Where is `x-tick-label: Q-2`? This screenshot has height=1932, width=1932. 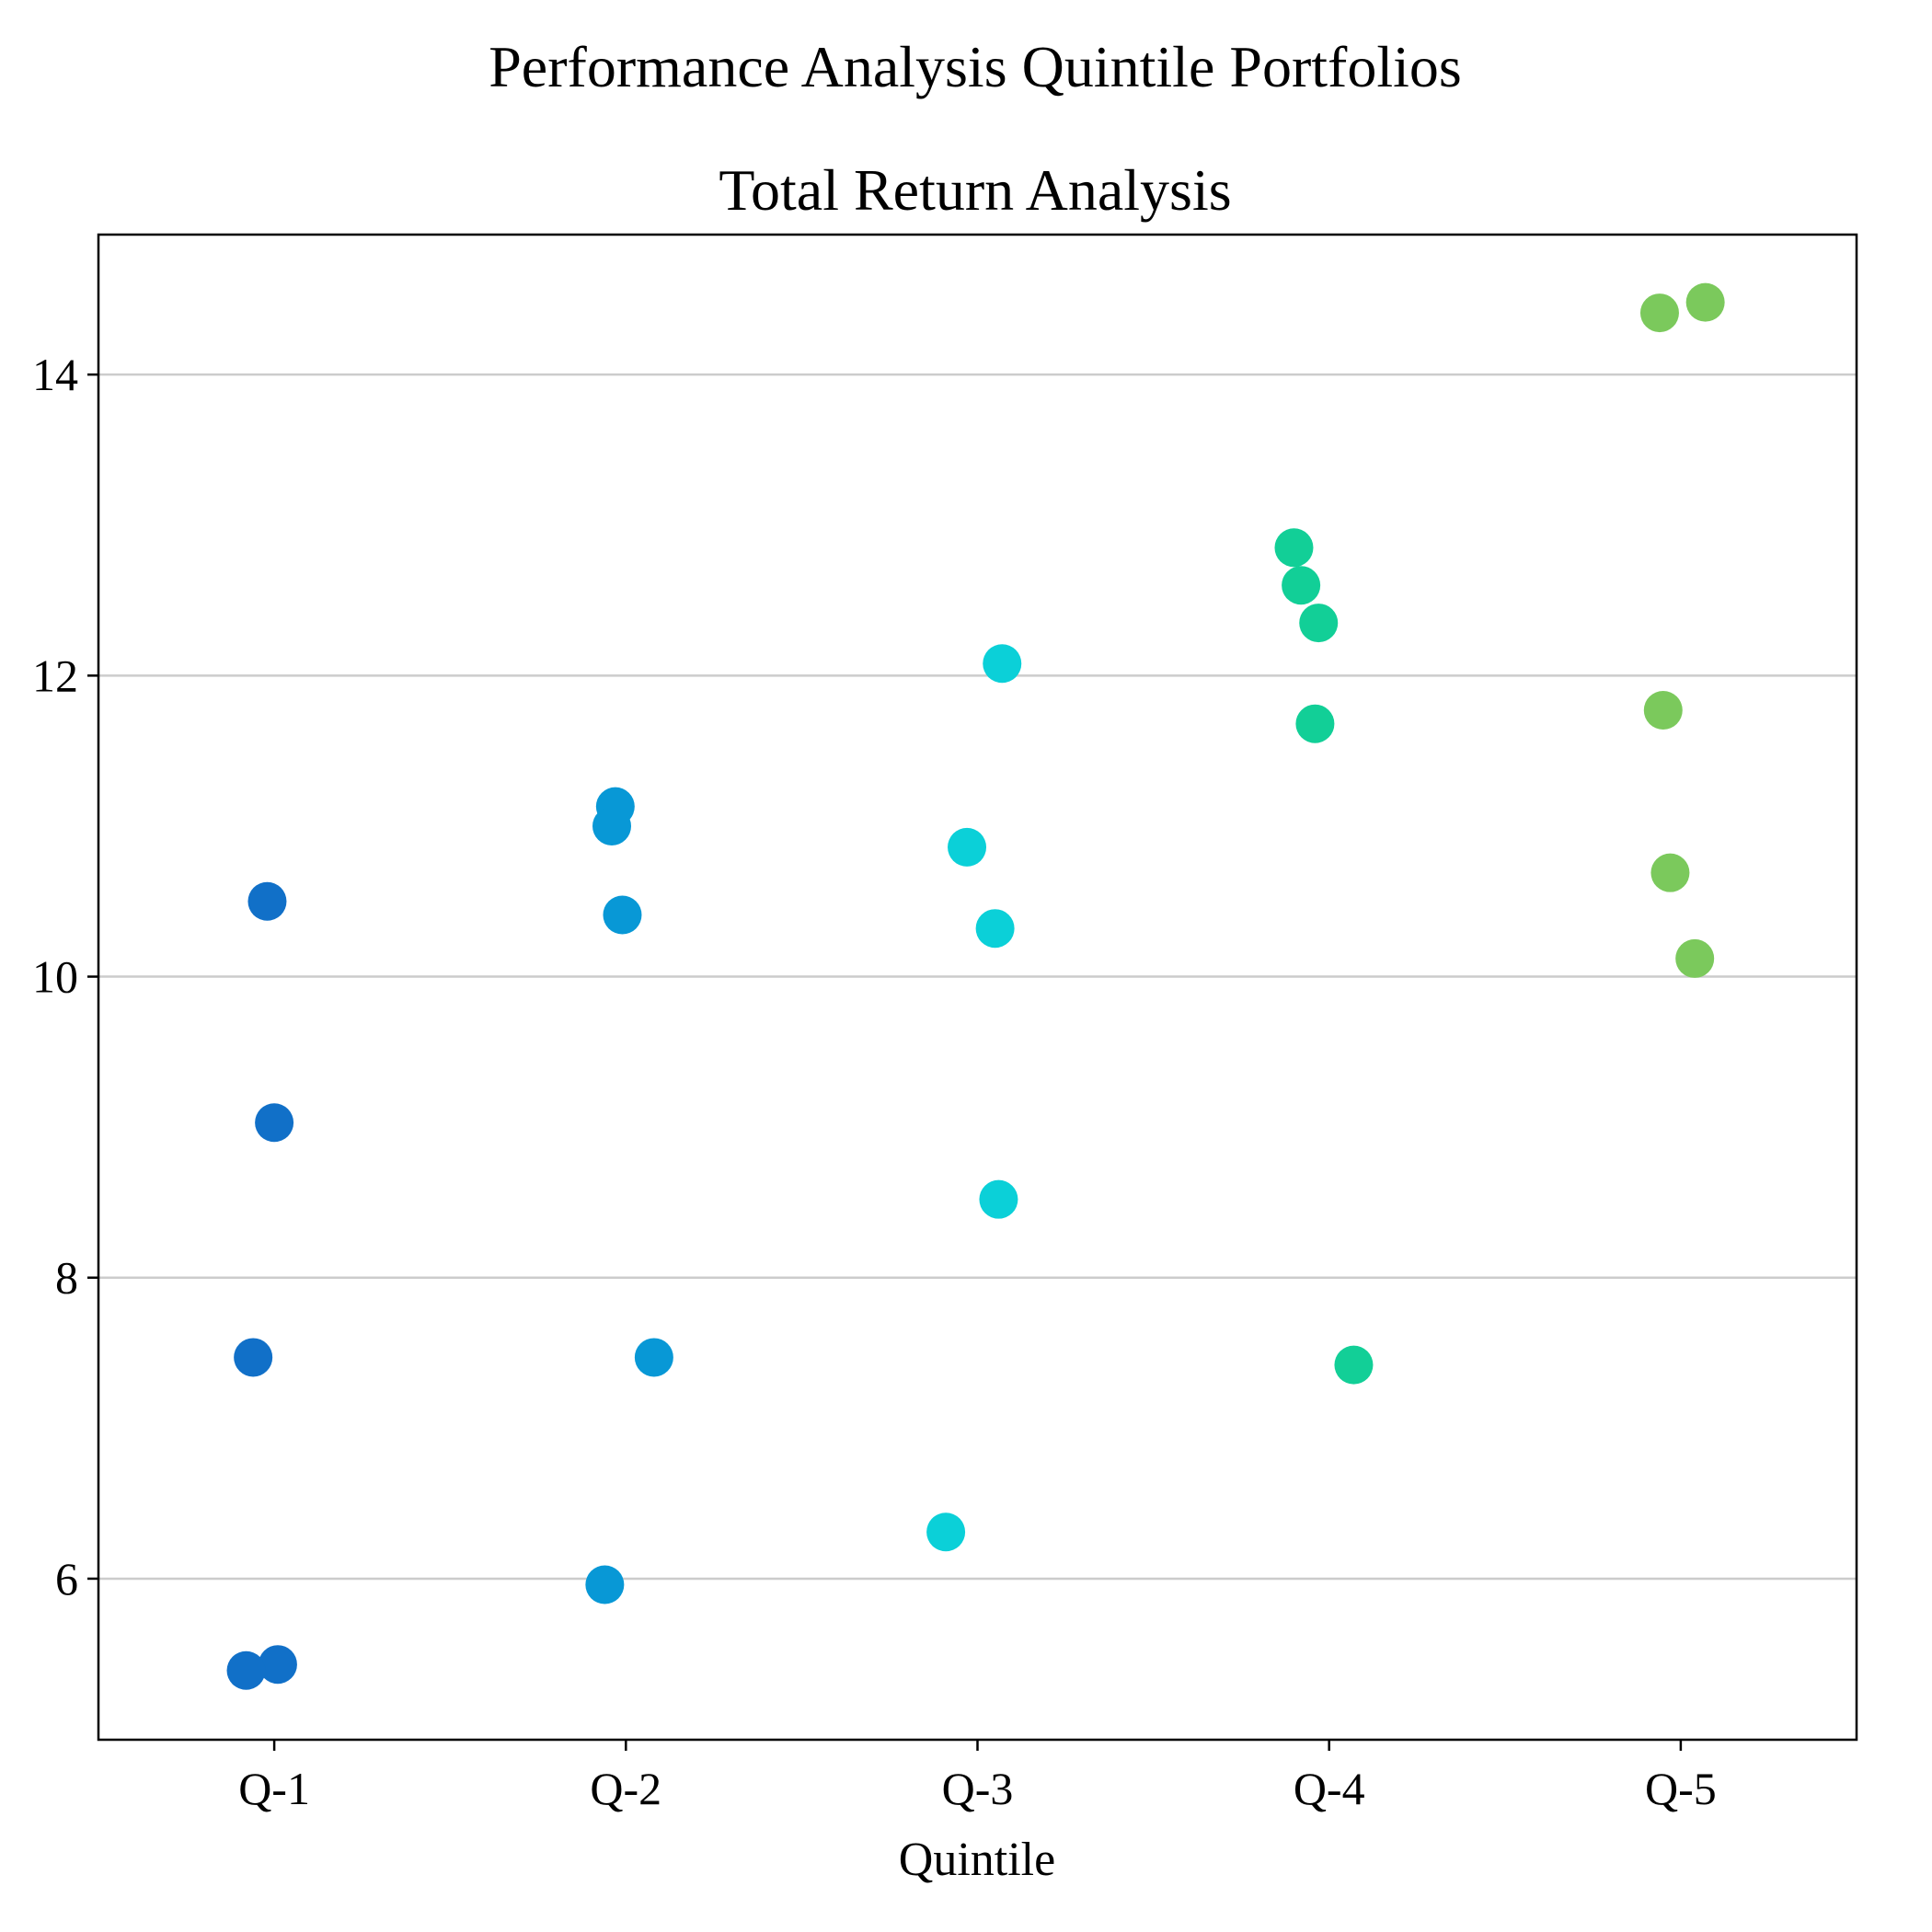
x-tick-label: Q-2 is located at coordinates (625, 1788).